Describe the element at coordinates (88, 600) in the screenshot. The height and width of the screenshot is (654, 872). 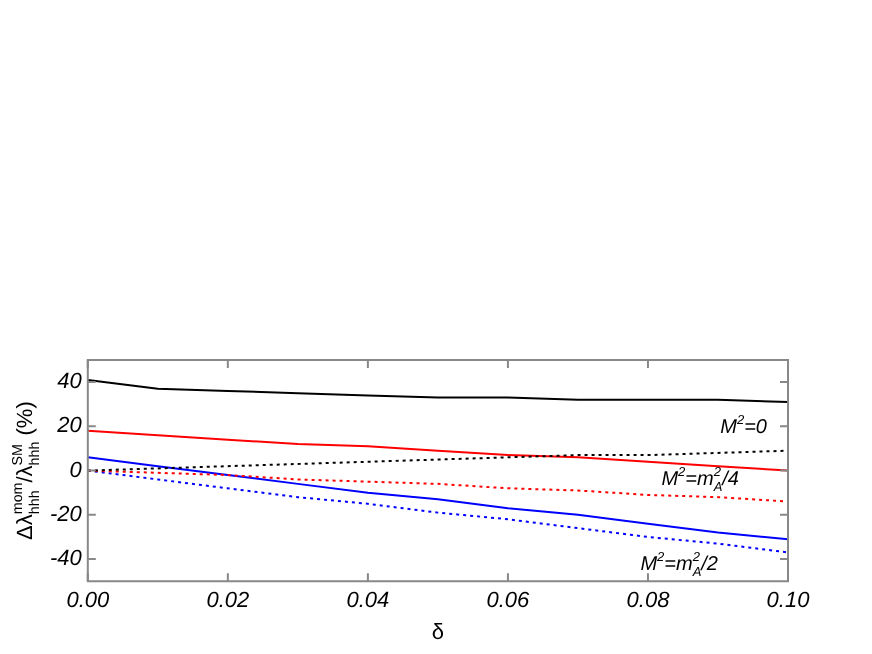
I see `x-tick-label: 0.00` at that location.